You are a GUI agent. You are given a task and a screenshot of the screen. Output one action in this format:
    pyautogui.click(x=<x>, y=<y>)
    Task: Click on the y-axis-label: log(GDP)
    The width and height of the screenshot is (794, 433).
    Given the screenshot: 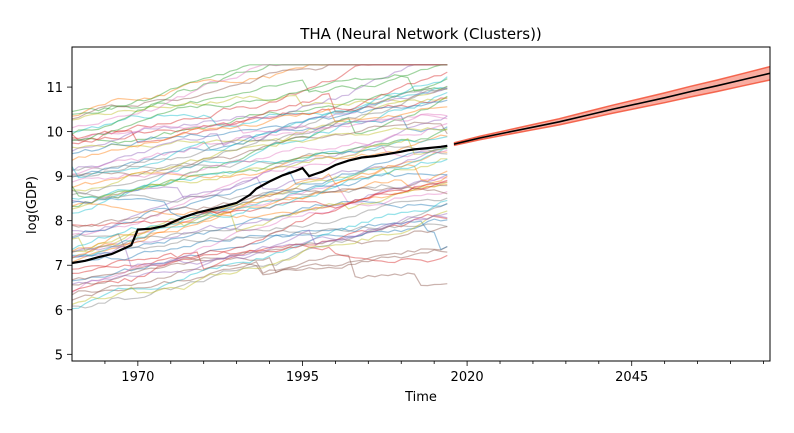 What is the action you would take?
    pyautogui.click(x=32, y=205)
    